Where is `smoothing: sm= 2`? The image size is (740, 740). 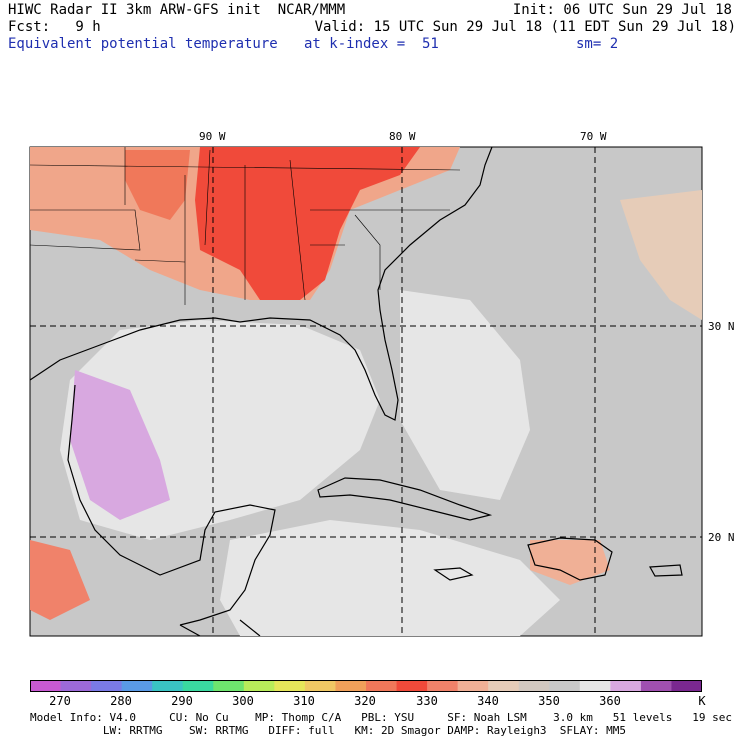 smoothing: sm= 2 is located at coordinates (597, 44).